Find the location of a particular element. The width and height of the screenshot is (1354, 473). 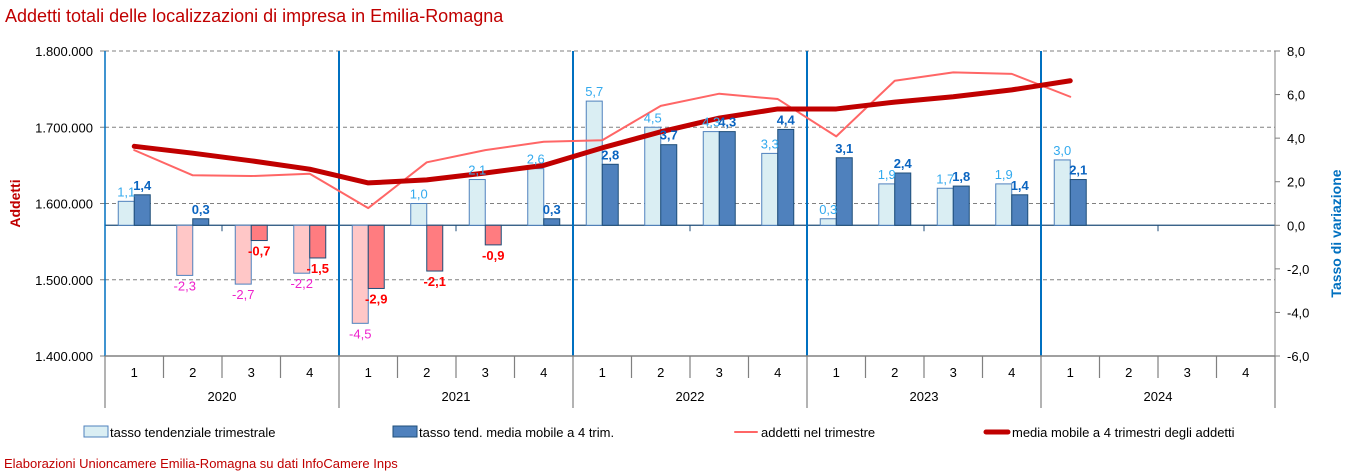

data-label-tasso-tendenziale: -4,5 is located at coordinates (360, 333).